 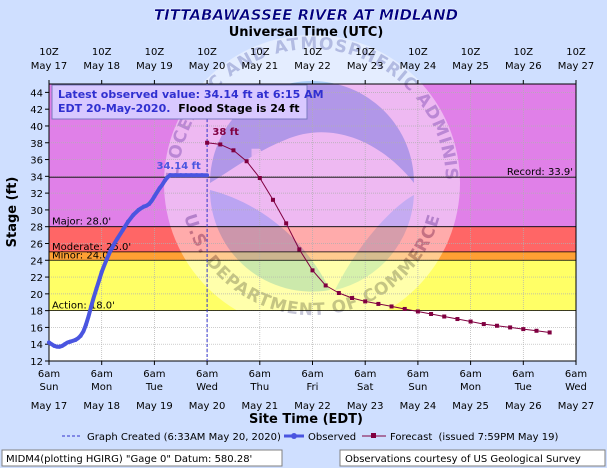 I want to click on y-tick-label: 12, so click(x=36, y=362).